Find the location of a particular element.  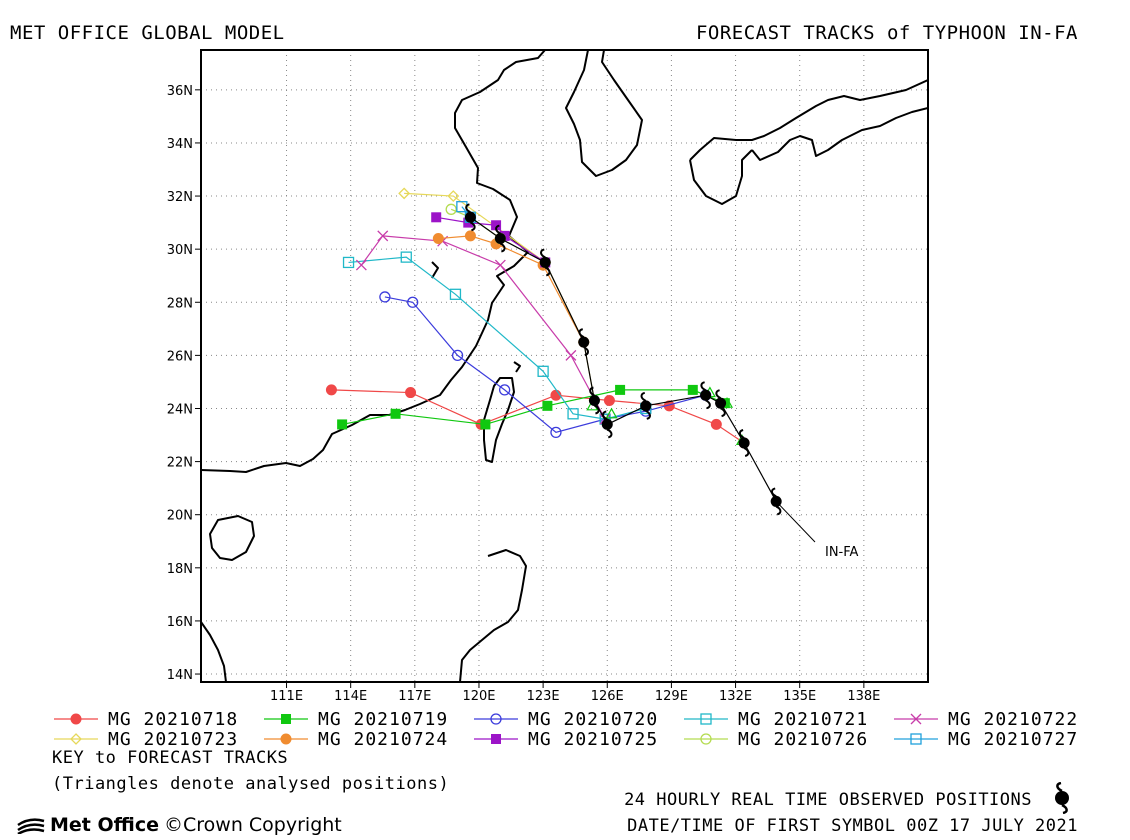

lat-tick-label: 36N is located at coordinates (180, 91).